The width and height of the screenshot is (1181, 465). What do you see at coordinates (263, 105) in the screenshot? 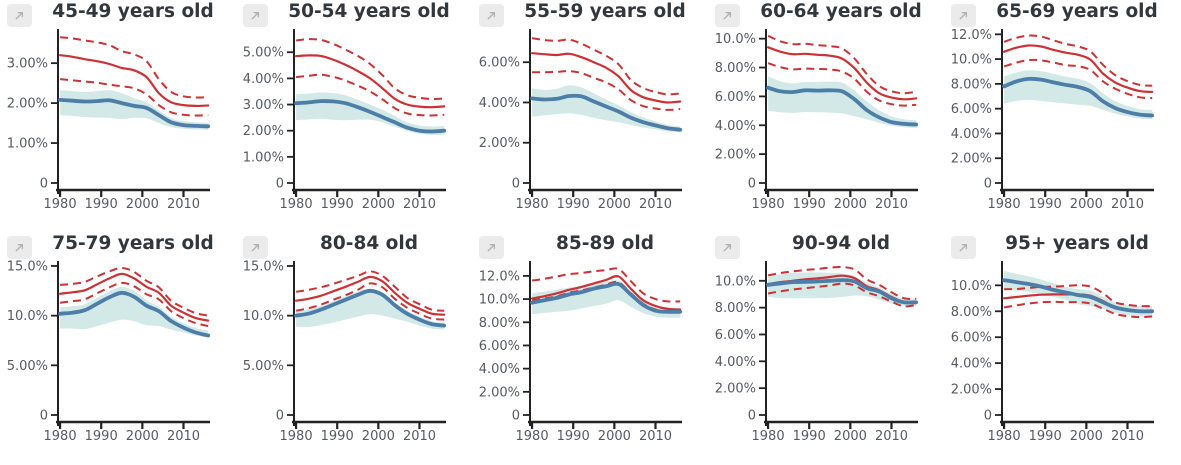
I see `y-tick-label: 3.00%` at bounding box center [263, 105].